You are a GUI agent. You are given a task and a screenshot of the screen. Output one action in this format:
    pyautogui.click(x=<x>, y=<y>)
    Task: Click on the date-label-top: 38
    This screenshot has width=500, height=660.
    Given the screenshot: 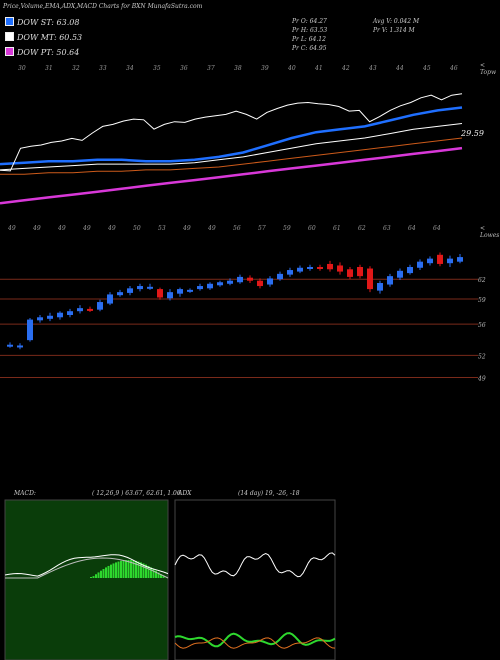 What is the action you would take?
    pyautogui.click(x=238, y=68)
    